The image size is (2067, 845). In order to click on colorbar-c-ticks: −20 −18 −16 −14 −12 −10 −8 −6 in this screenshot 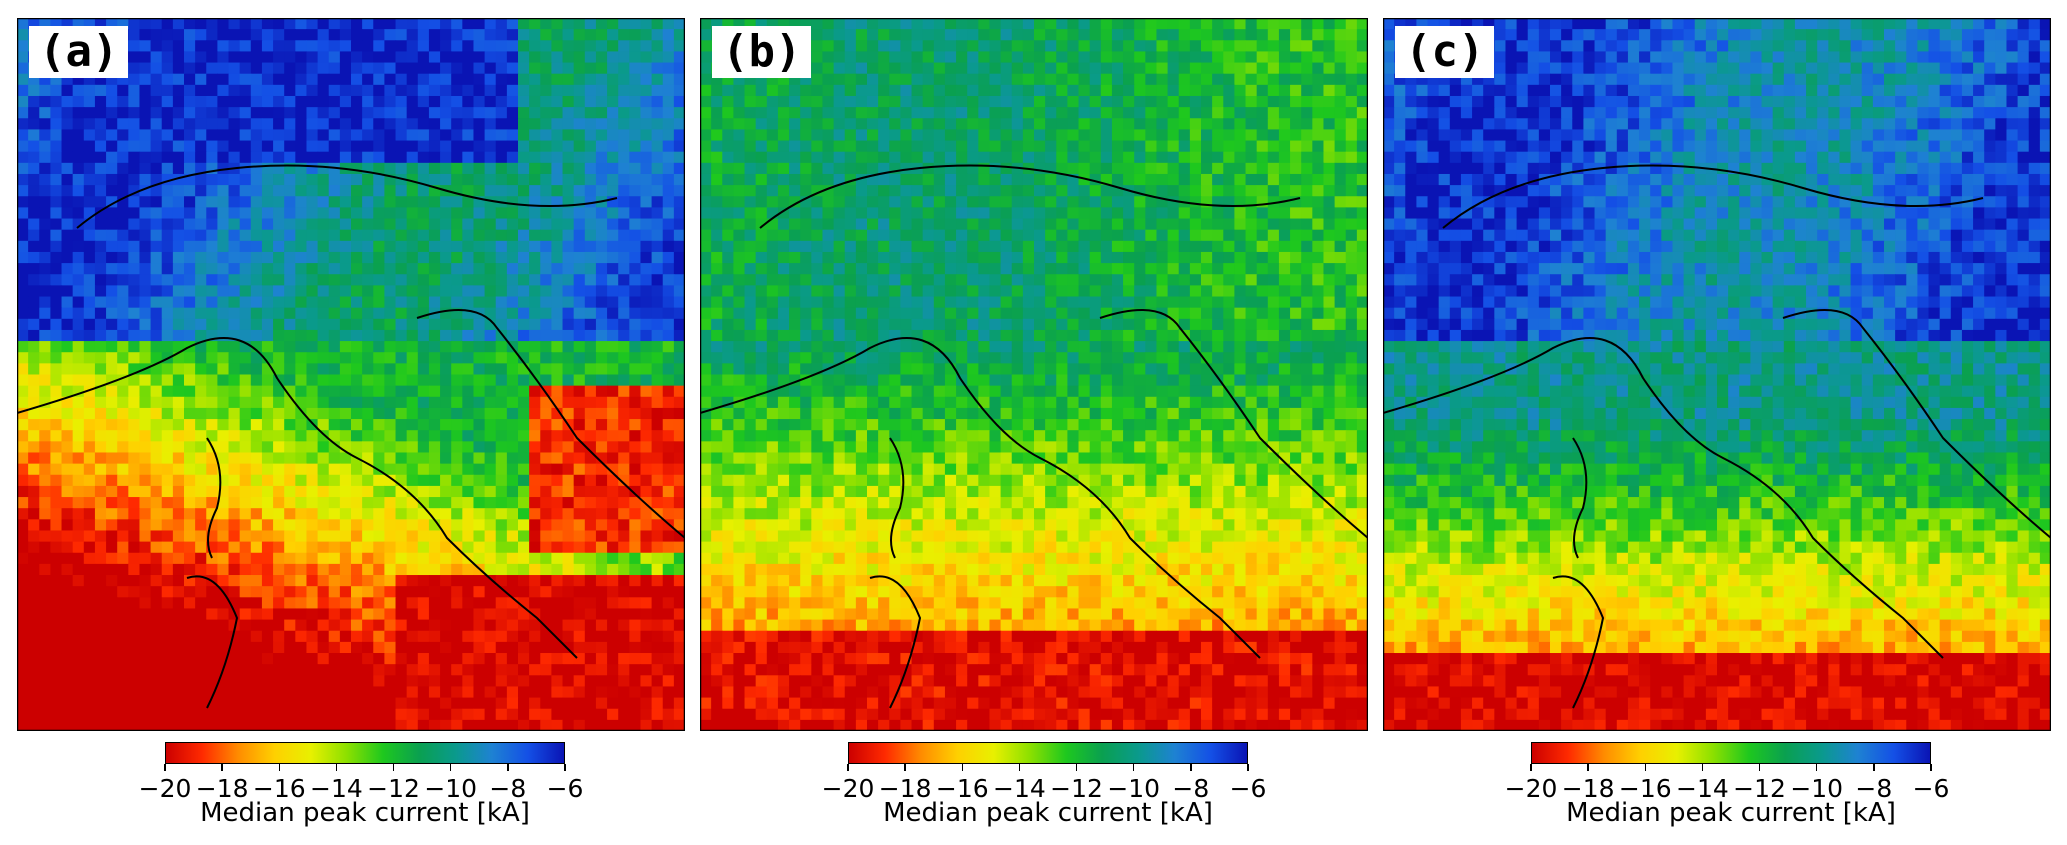, I will do `click(1727, 784)`.